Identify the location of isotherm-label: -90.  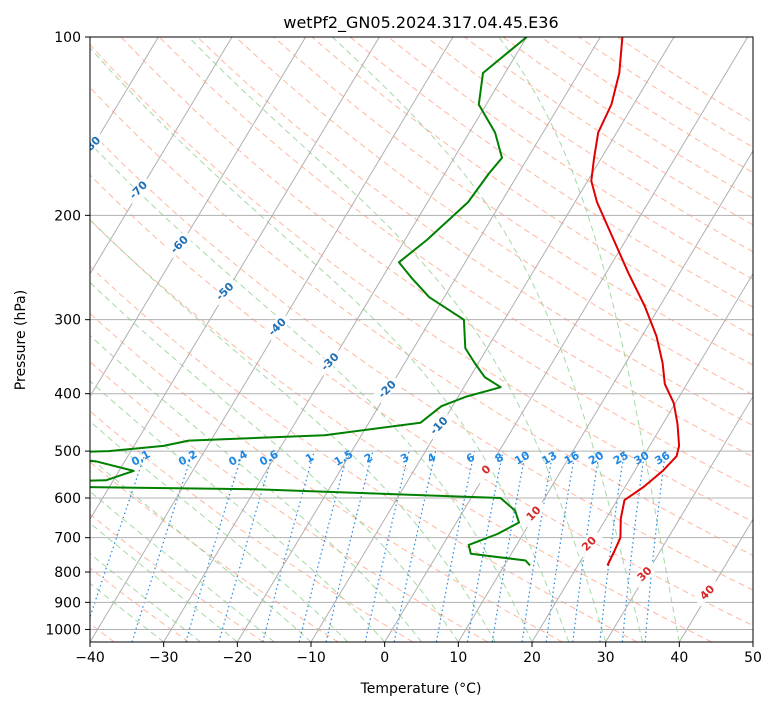
(45, 99).